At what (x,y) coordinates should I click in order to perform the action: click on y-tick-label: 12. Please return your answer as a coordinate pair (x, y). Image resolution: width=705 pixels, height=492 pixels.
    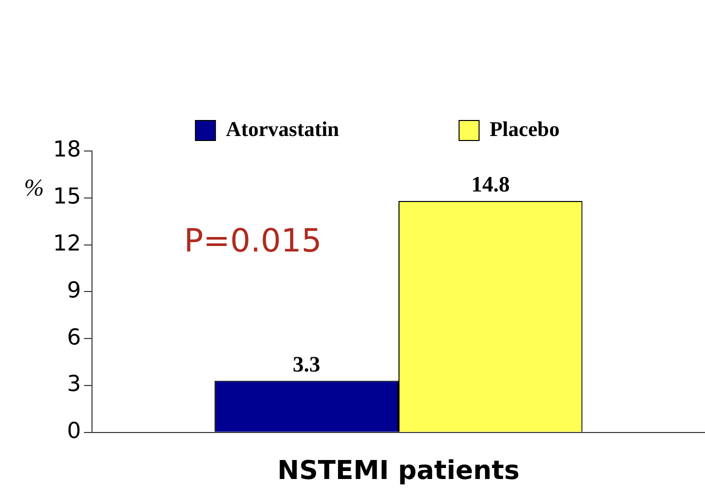
    Looking at the image, I should click on (66, 244).